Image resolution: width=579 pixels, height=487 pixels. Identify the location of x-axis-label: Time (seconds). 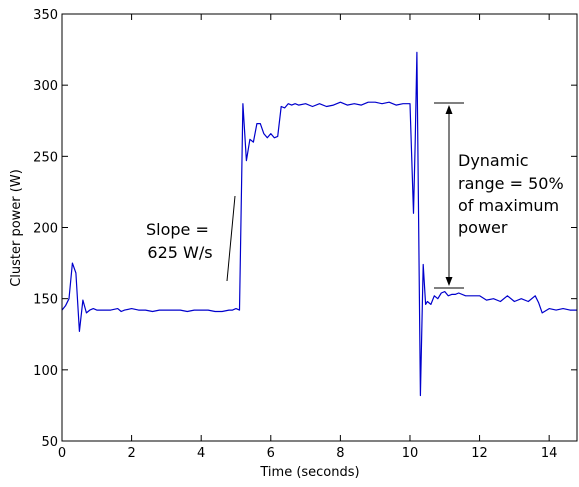
(309, 472).